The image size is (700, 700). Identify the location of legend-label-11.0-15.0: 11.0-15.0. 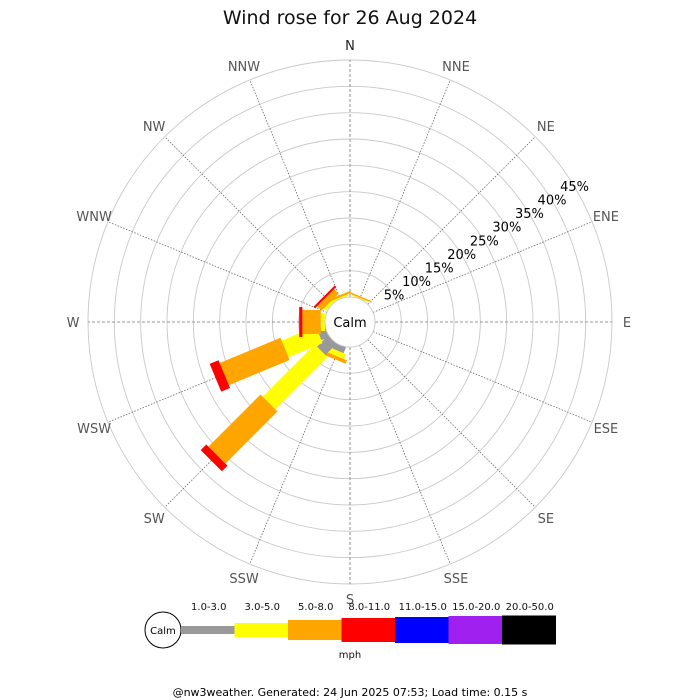
(423, 607).